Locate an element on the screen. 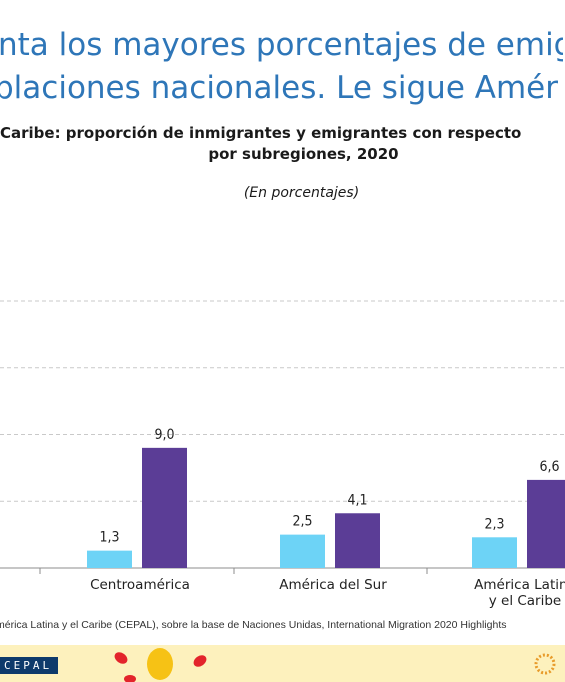 Image resolution: width=565 pixels, height=682 pixels. footer-bar: CEPAL is located at coordinates (282, 663).